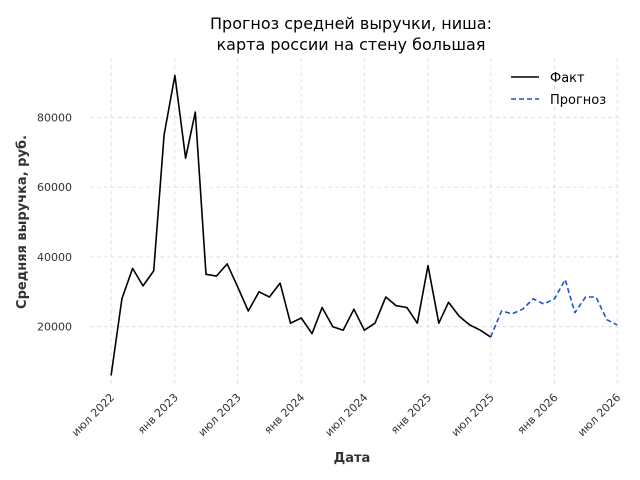  What do you see at coordinates (285, 414) in the screenshot?
I see `x-tick-label: янв 2024` at bounding box center [285, 414].